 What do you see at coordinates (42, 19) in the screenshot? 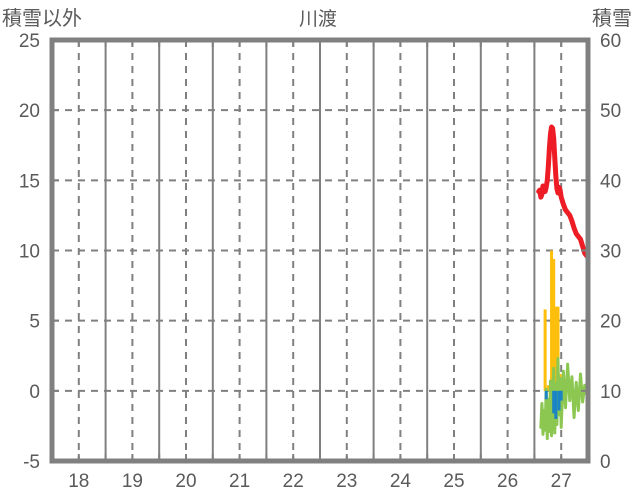
I see `left-axis-title: 積雪以外` at bounding box center [42, 19].